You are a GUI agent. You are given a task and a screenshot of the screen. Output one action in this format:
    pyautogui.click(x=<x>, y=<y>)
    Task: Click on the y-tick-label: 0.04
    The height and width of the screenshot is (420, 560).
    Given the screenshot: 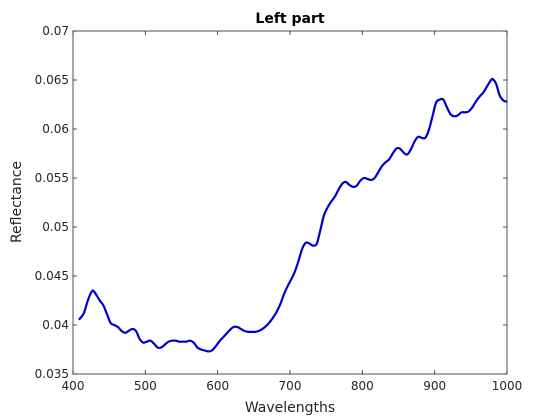 What is the action you would take?
    pyautogui.click(x=55, y=325)
    